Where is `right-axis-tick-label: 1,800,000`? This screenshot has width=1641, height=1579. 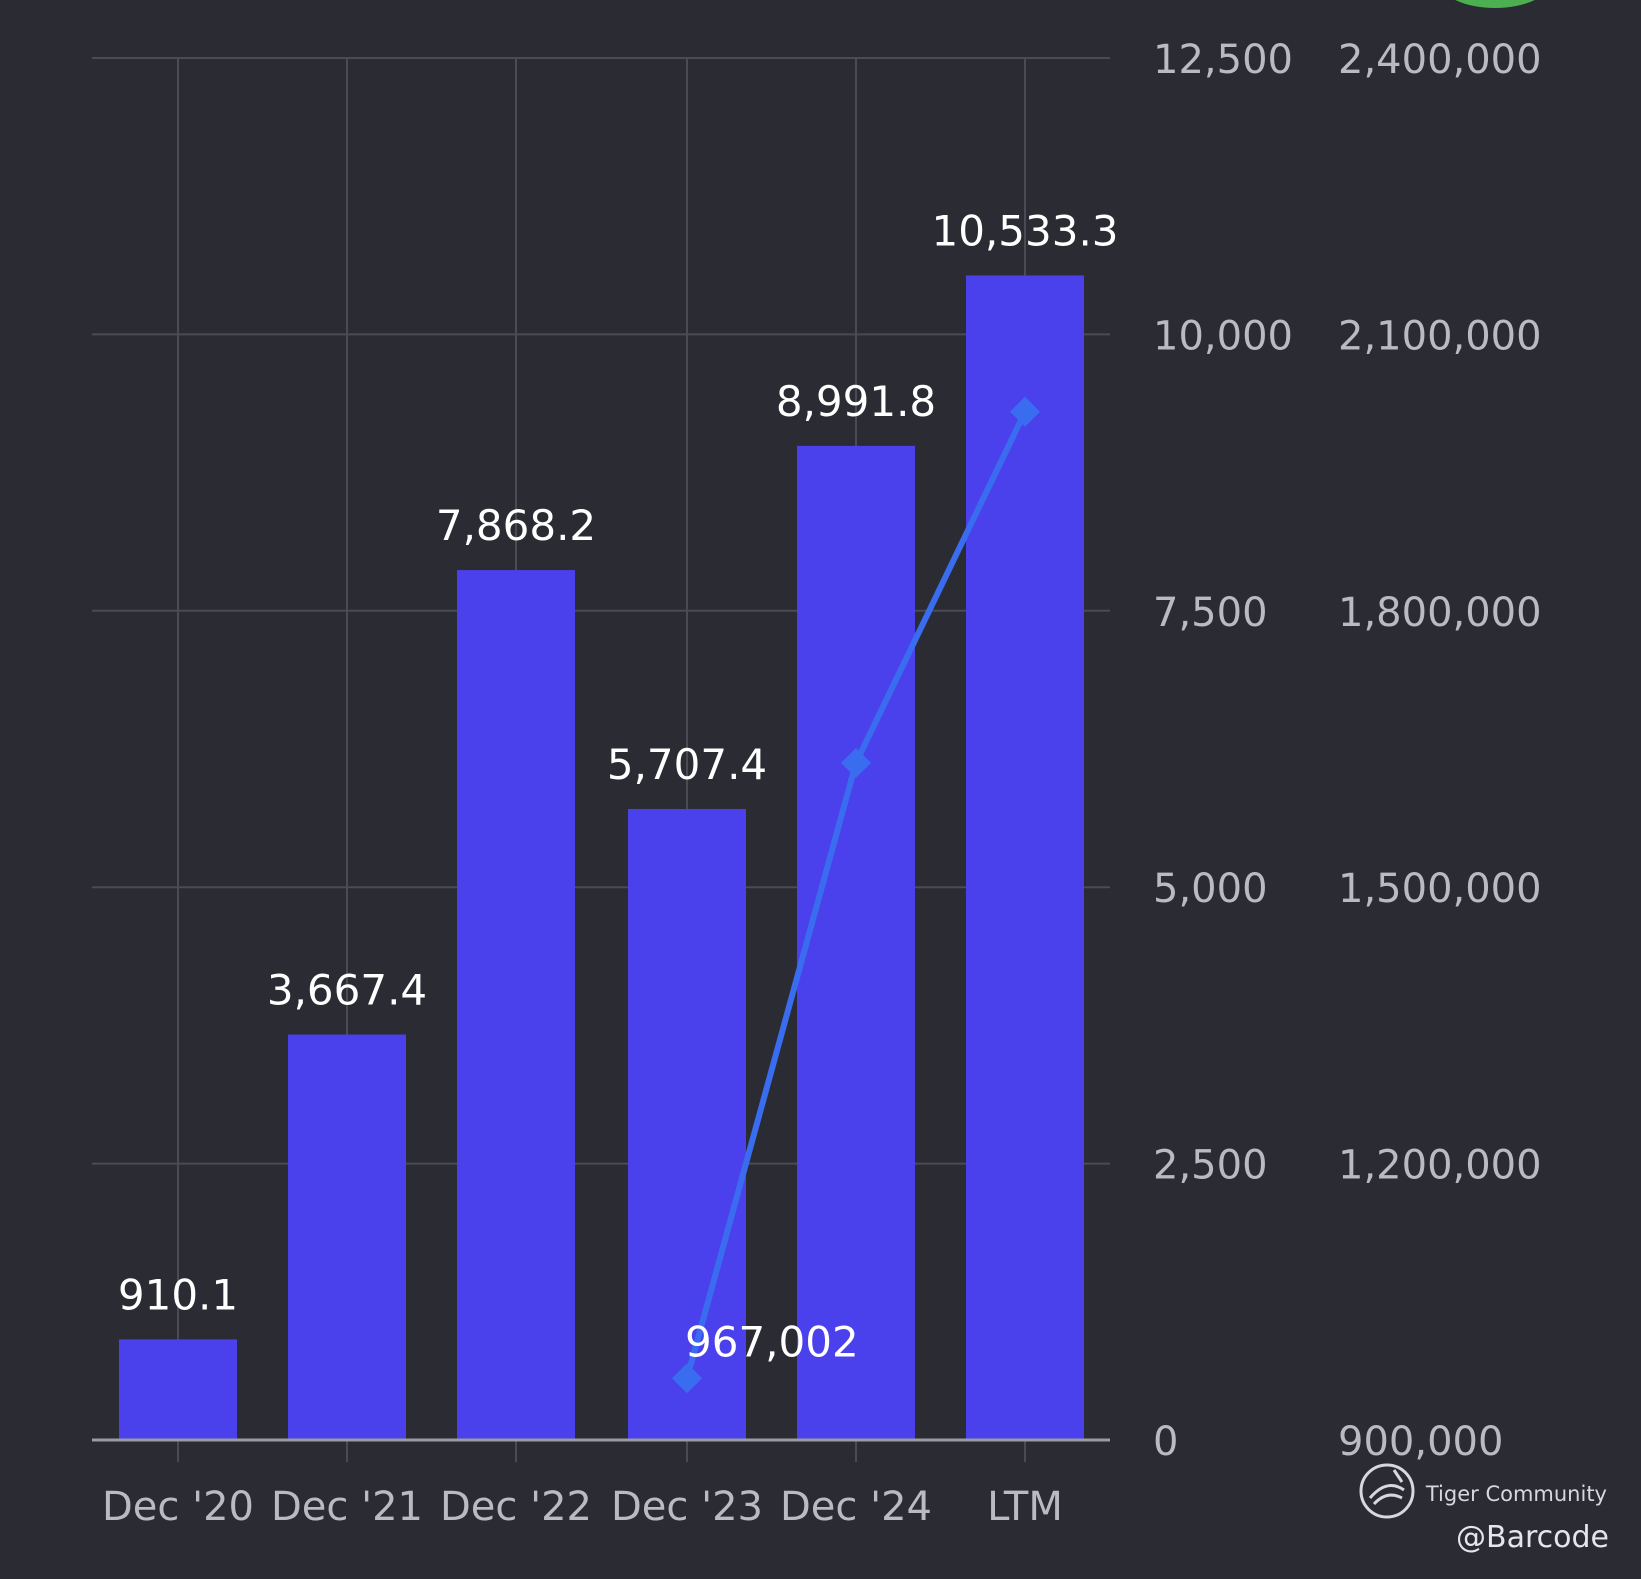 right-axis-tick-label: 1,800,000 is located at coordinates (1440, 613).